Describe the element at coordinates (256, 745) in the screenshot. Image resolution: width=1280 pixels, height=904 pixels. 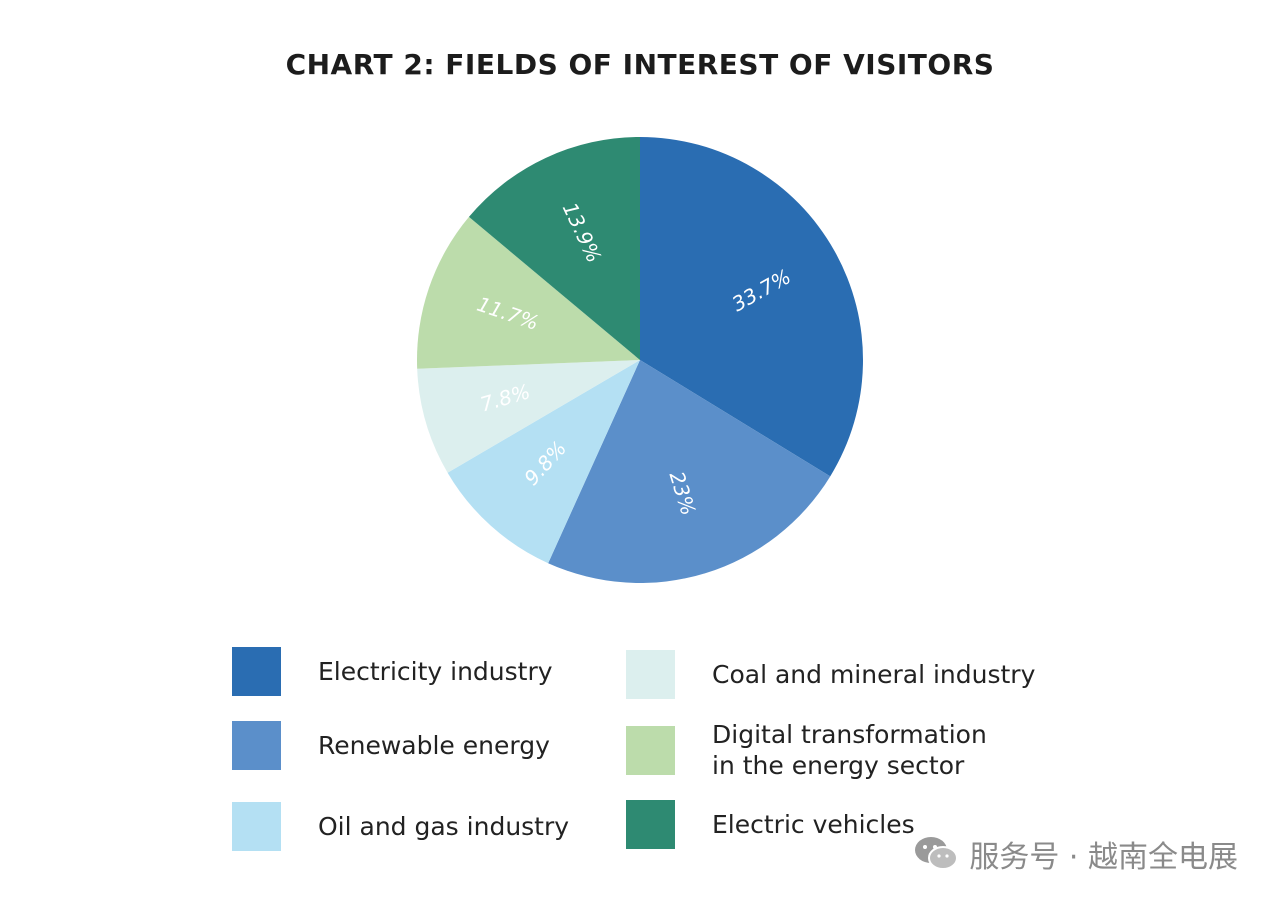
I see `legend-swatch-renewable` at that location.